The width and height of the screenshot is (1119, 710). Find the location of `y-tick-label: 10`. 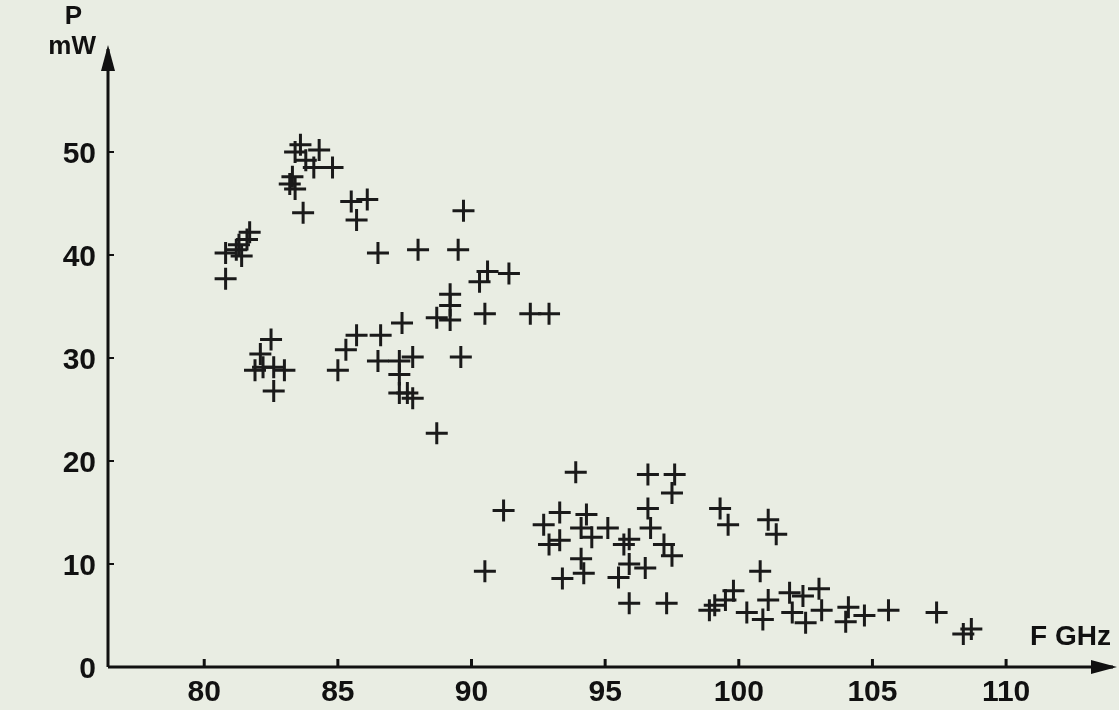

y-tick-label: 10 is located at coordinates (79, 564).